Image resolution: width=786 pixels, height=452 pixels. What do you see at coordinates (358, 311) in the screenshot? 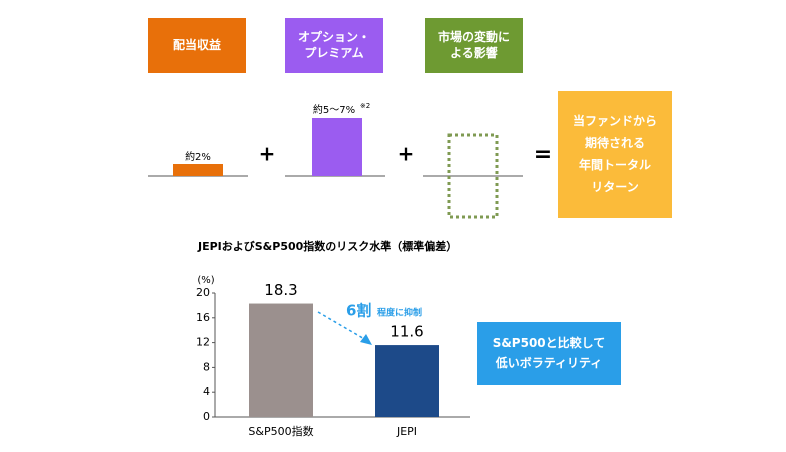
I see `annotation: 6割` at bounding box center [358, 311].